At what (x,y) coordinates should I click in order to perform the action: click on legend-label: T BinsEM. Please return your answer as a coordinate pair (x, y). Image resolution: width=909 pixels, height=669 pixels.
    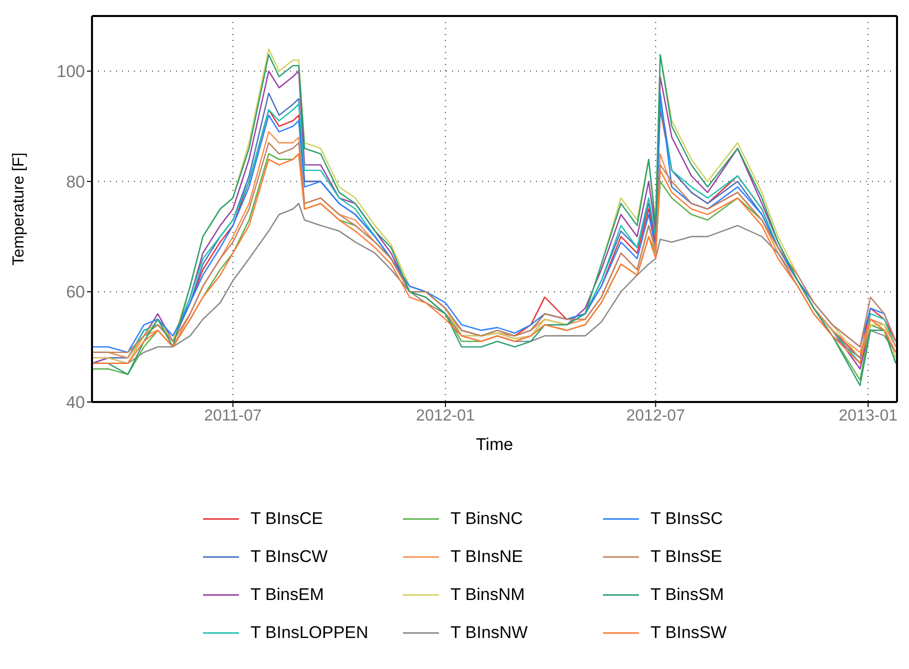
    Looking at the image, I should click on (287, 595).